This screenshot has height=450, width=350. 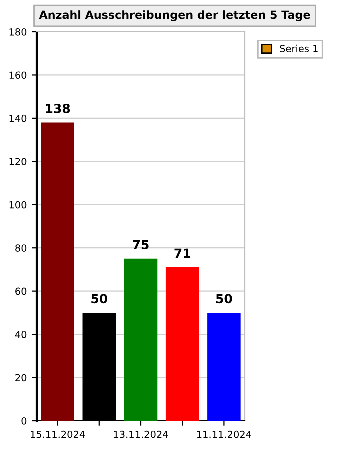 I want to click on x-tick-label: 13.11.2024, so click(x=141, y=434).